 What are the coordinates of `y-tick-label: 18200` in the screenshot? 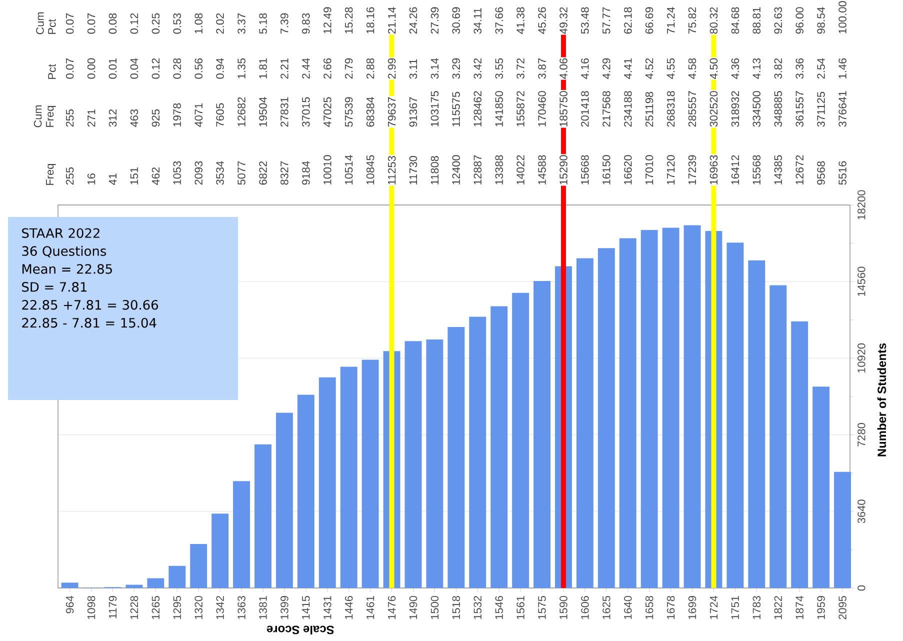 It's located at (862, 205).